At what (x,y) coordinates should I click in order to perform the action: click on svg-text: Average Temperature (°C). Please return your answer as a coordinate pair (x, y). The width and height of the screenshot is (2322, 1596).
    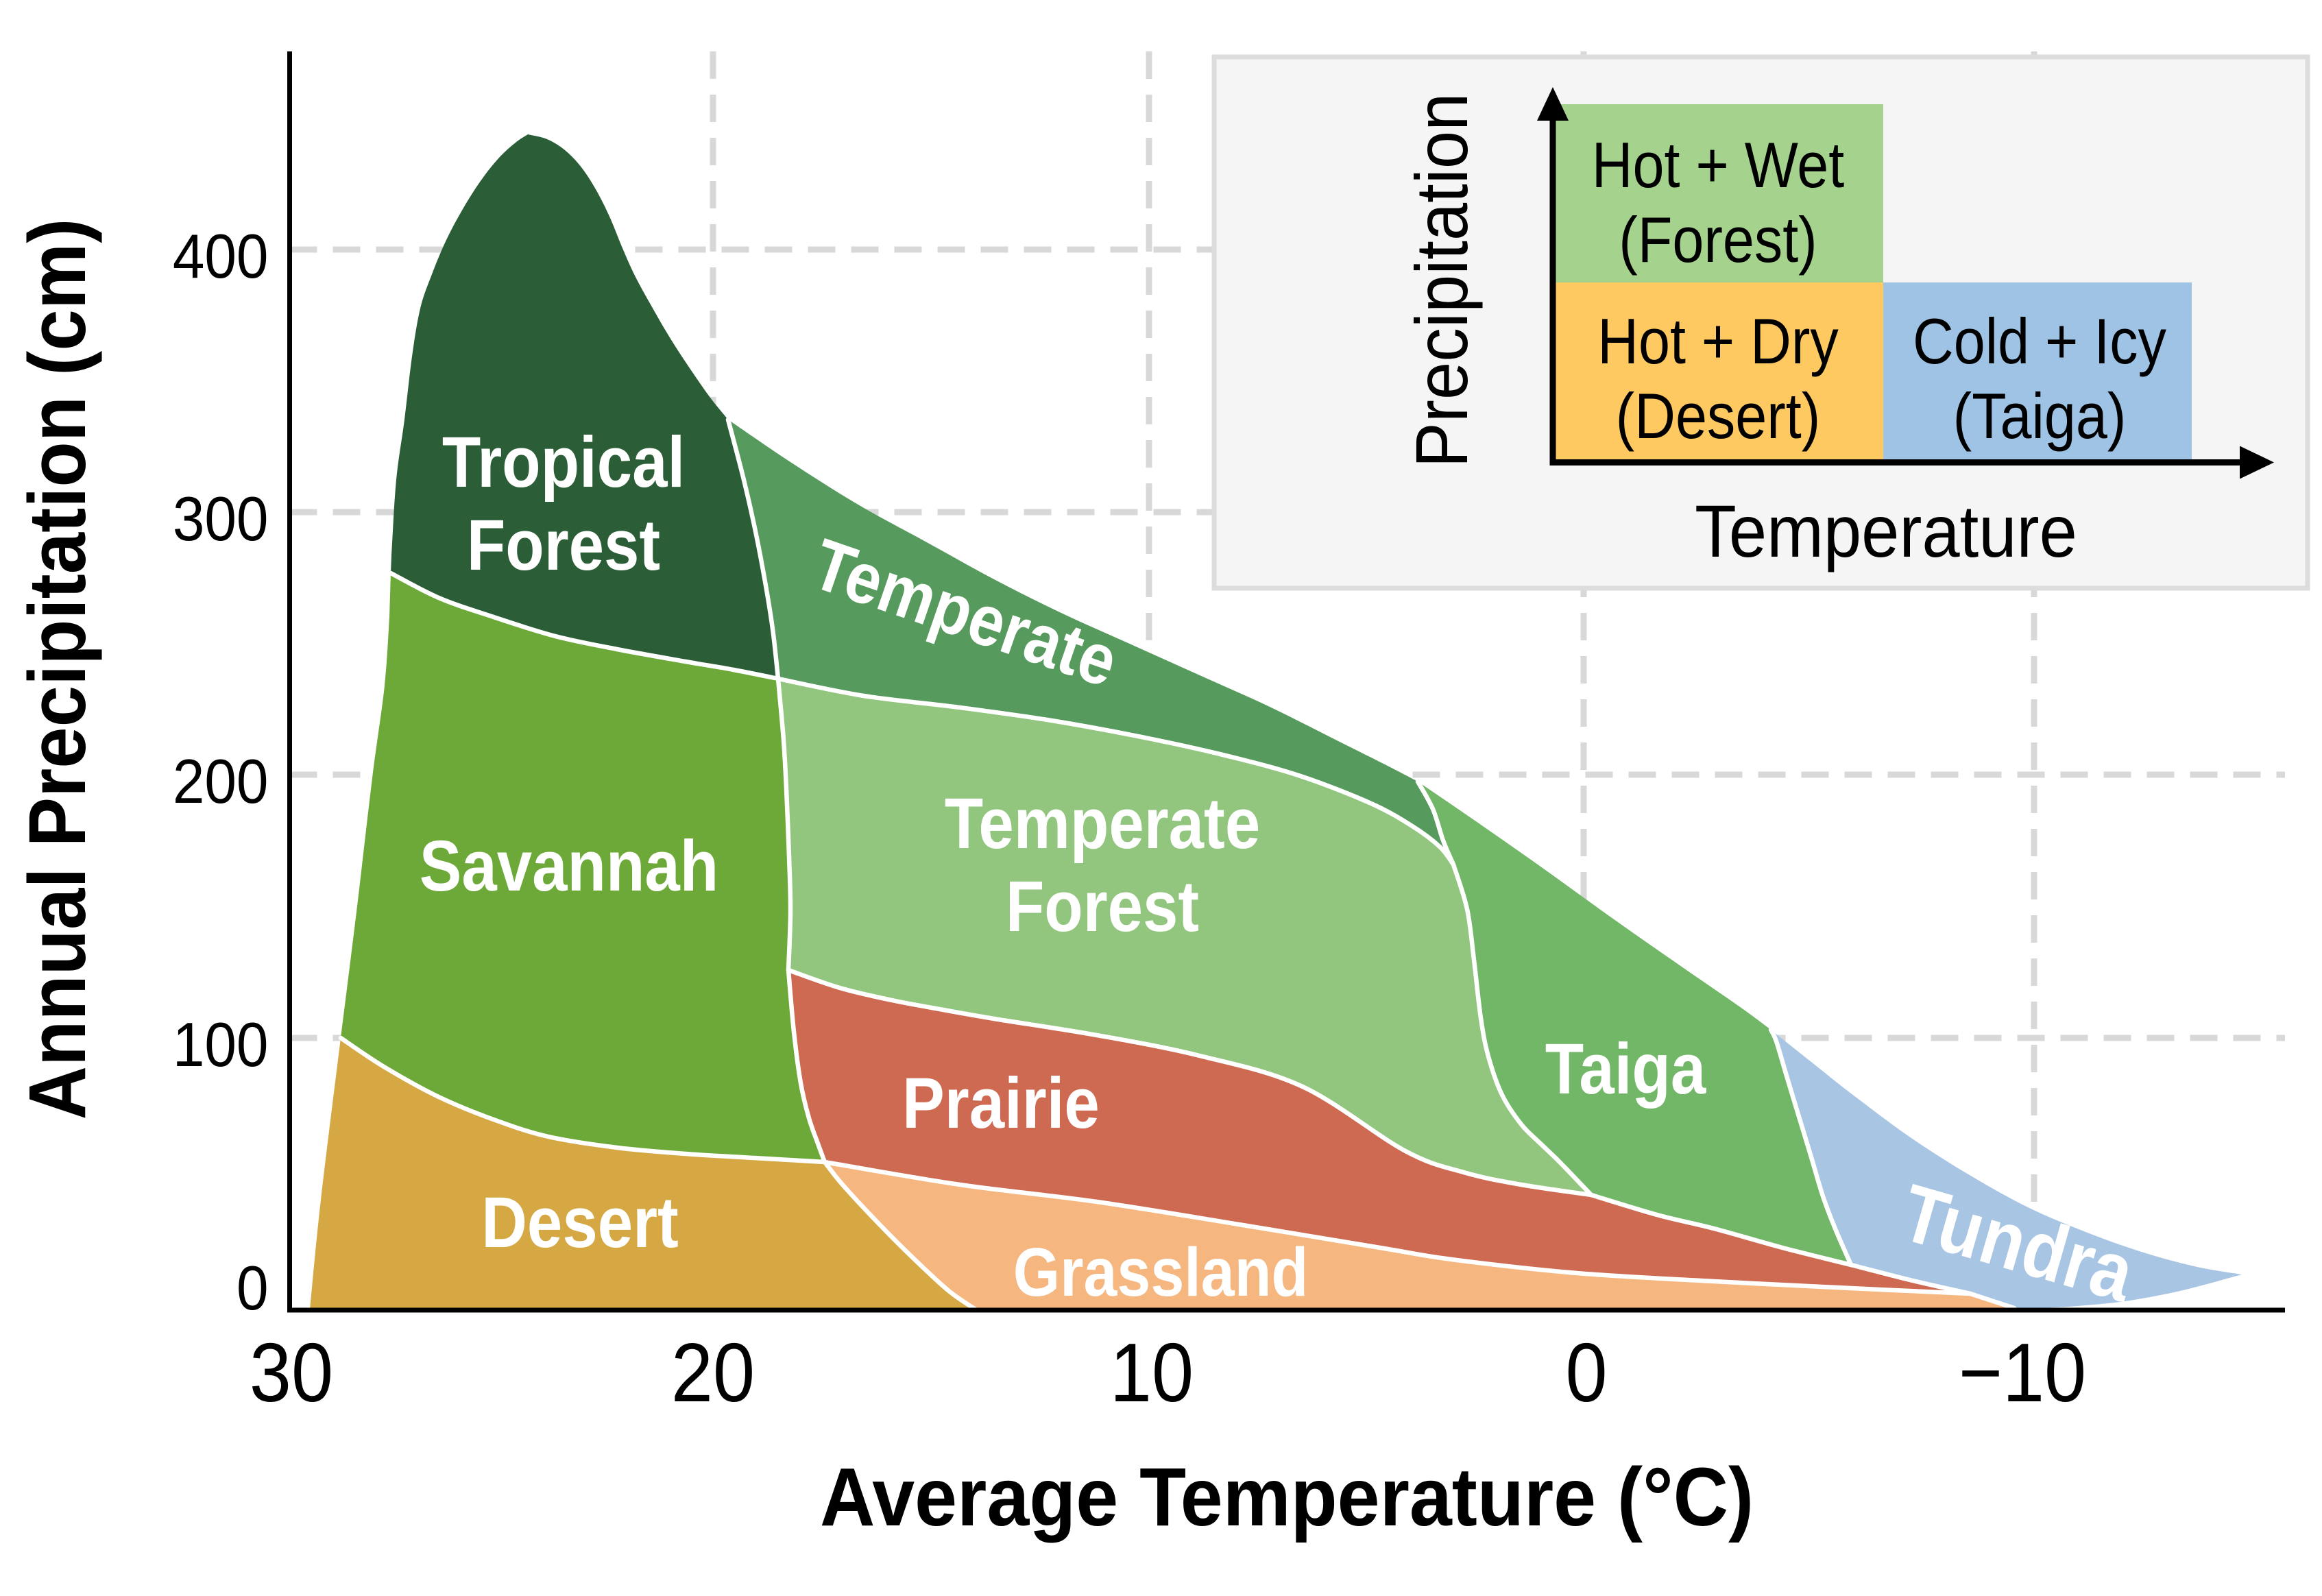
    Looking at the image, I should click on (1287, 1497).